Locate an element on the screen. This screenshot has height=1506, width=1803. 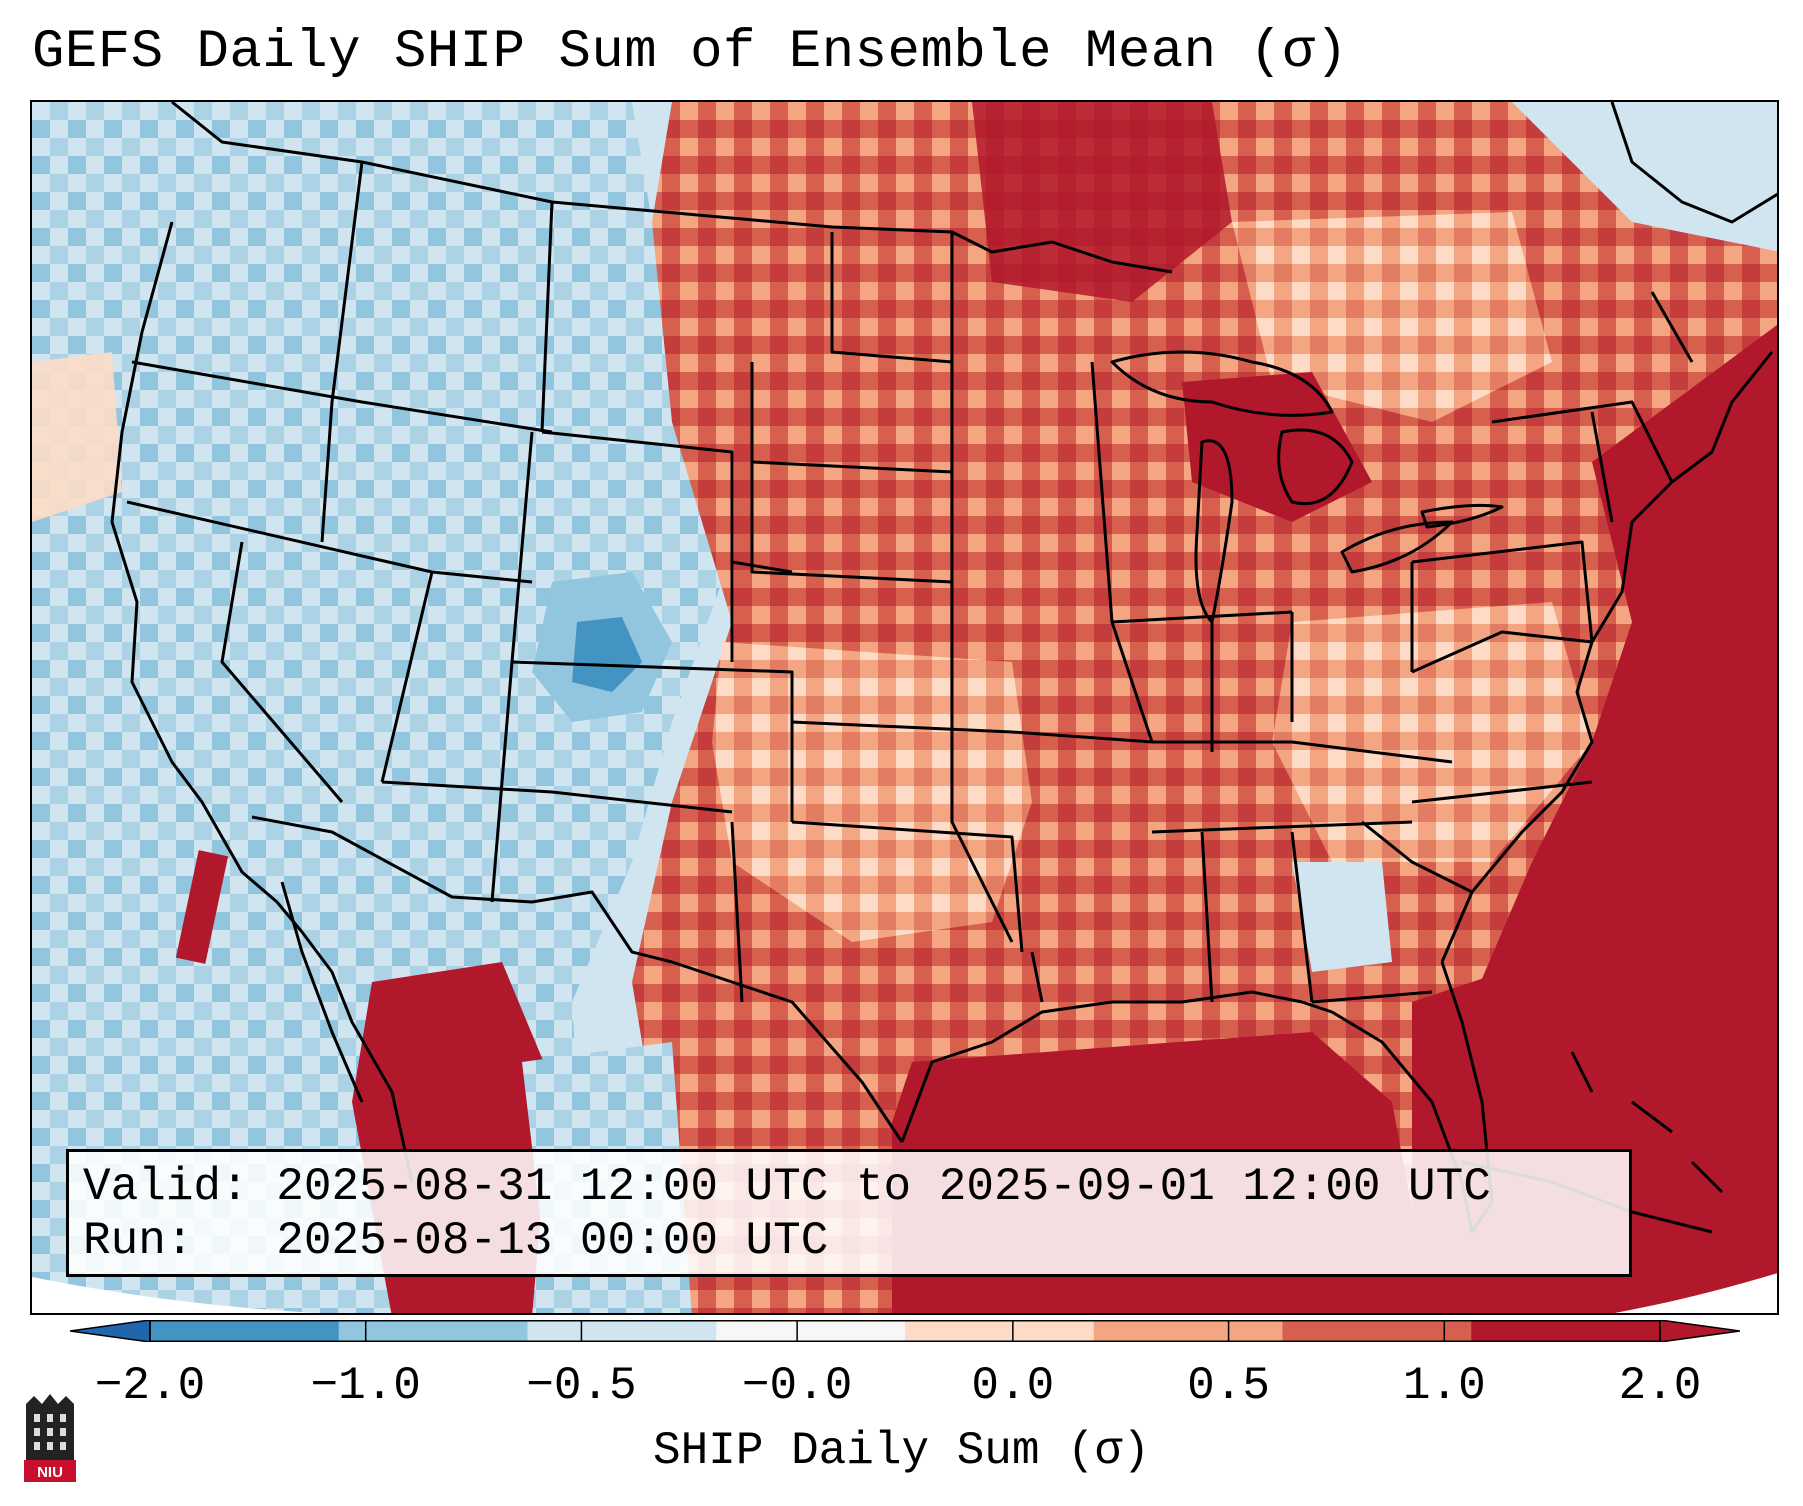
colorbar-tick-label: 1.0 is located at coordinates (1444, 1386).